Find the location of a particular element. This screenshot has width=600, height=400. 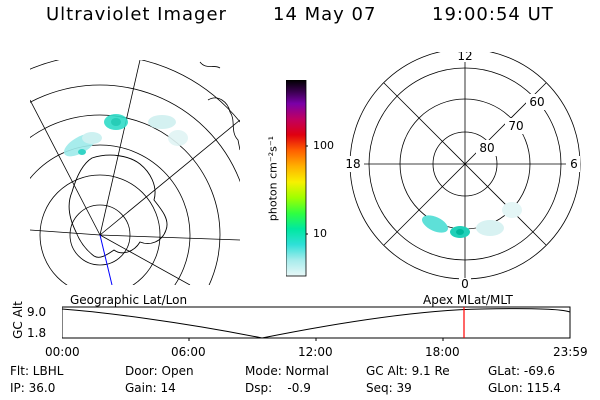

x-tick-1200: 12:00 is located at coordinates (315, 352).